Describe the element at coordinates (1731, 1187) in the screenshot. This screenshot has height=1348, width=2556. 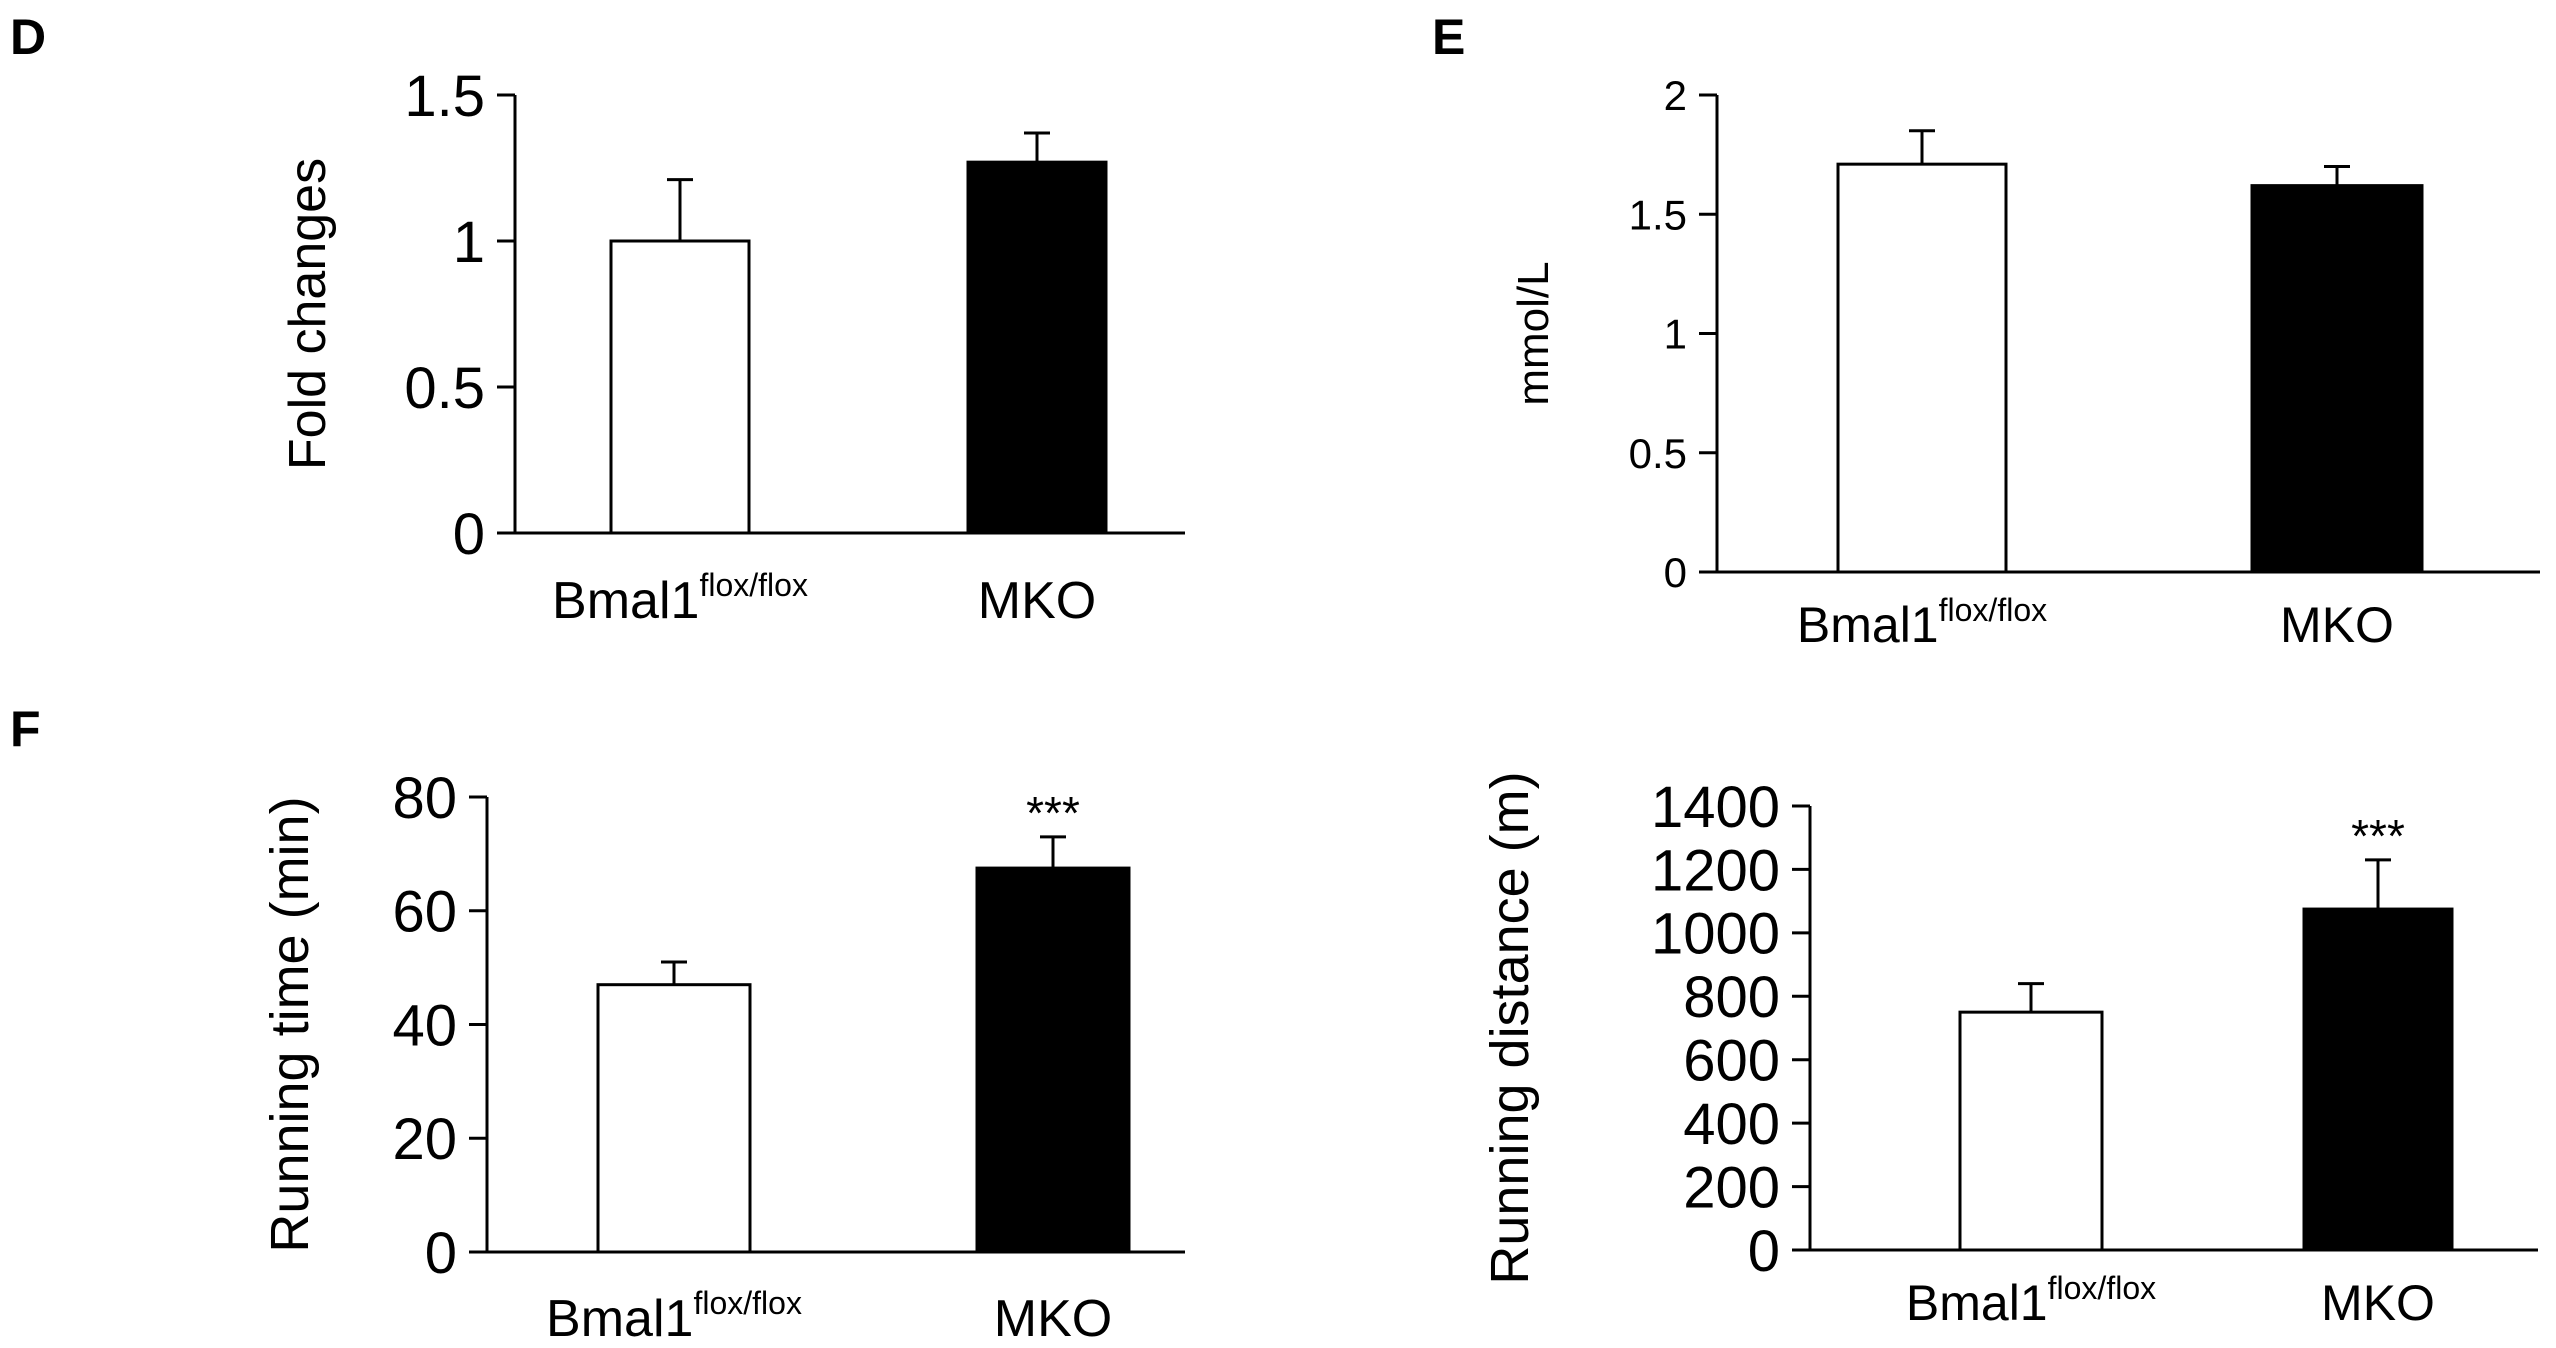
I see `y-tick-label: 200` at that location.